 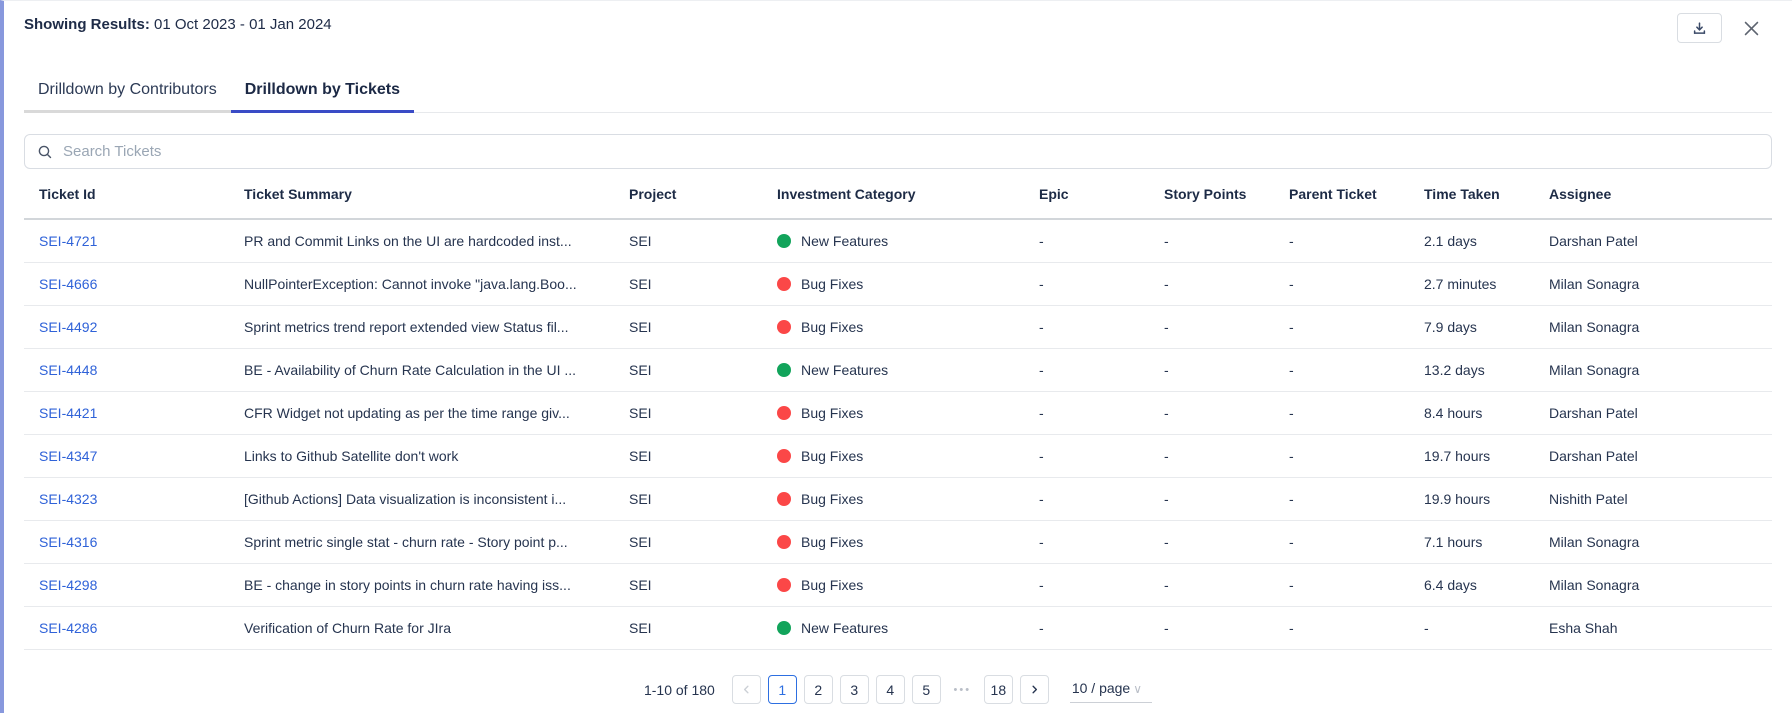 What do you see at coordinates (1457, 456) in the screenshot?
I see `time-taken-cell: 19.7 hours` at bounding box center [1457, 456].